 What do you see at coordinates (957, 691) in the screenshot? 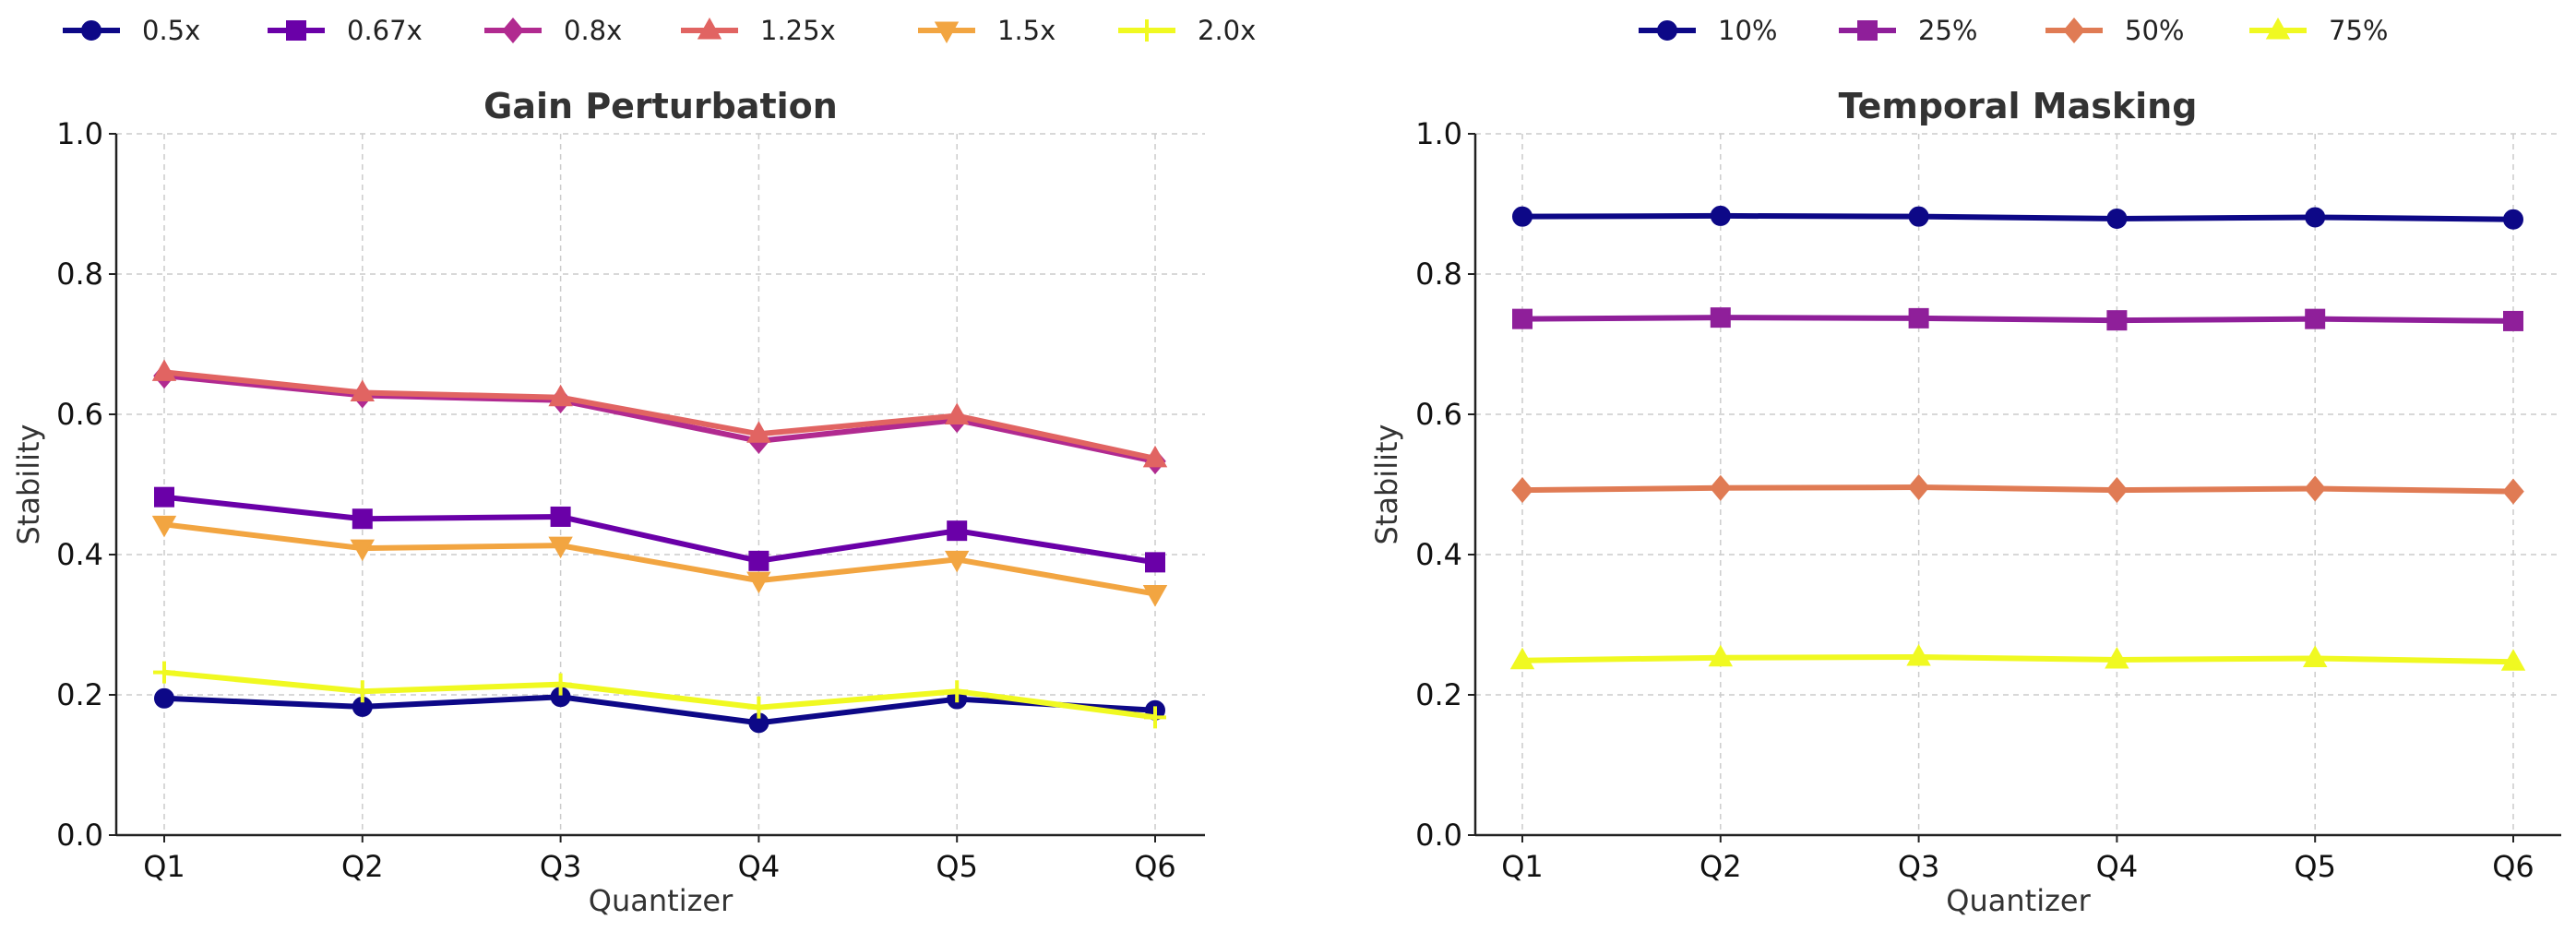
I see `data-point-2-0x-q5` at bounding box center [957, 691].